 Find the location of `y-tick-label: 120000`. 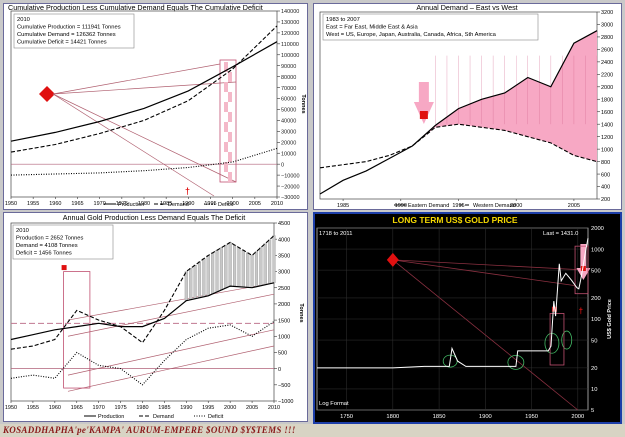

y-tick-label: 120000 is located at coordinates (290, 34).